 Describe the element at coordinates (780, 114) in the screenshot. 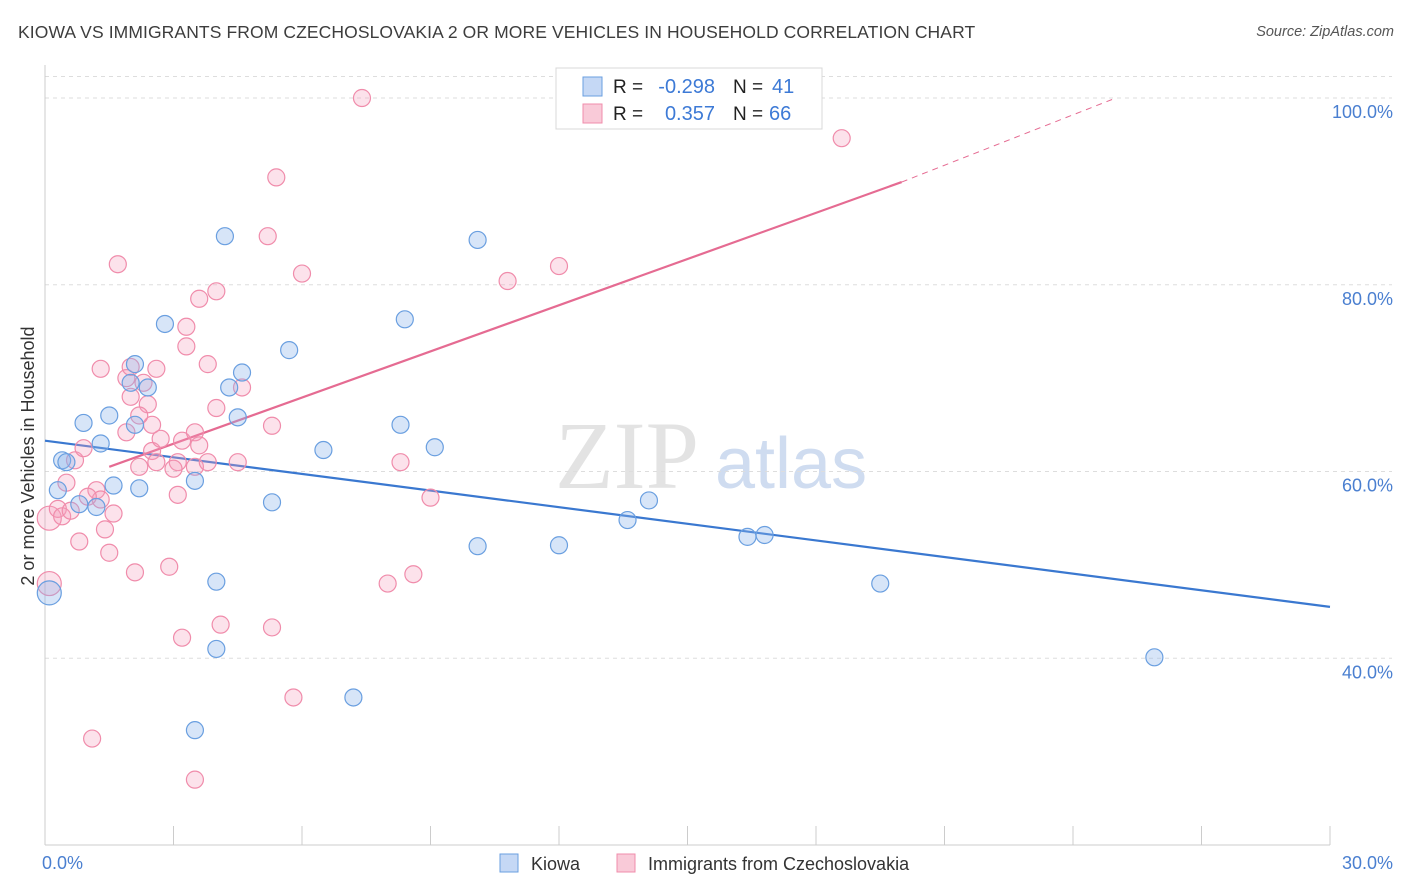

I see `legend-n-value-2: 66` at that location.